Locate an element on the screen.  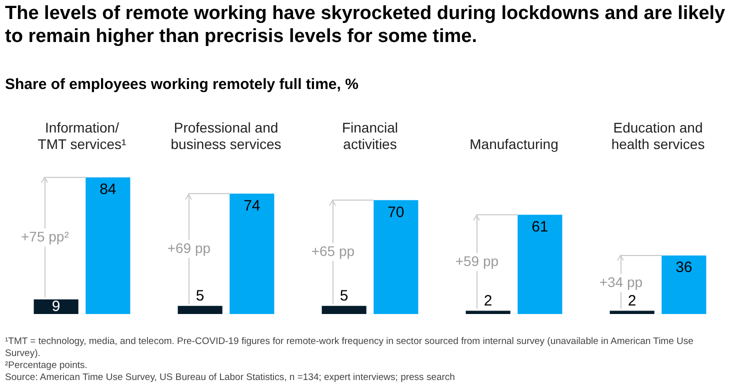
x-tick-label: Professional and business services is located at coordinates (226, 135).